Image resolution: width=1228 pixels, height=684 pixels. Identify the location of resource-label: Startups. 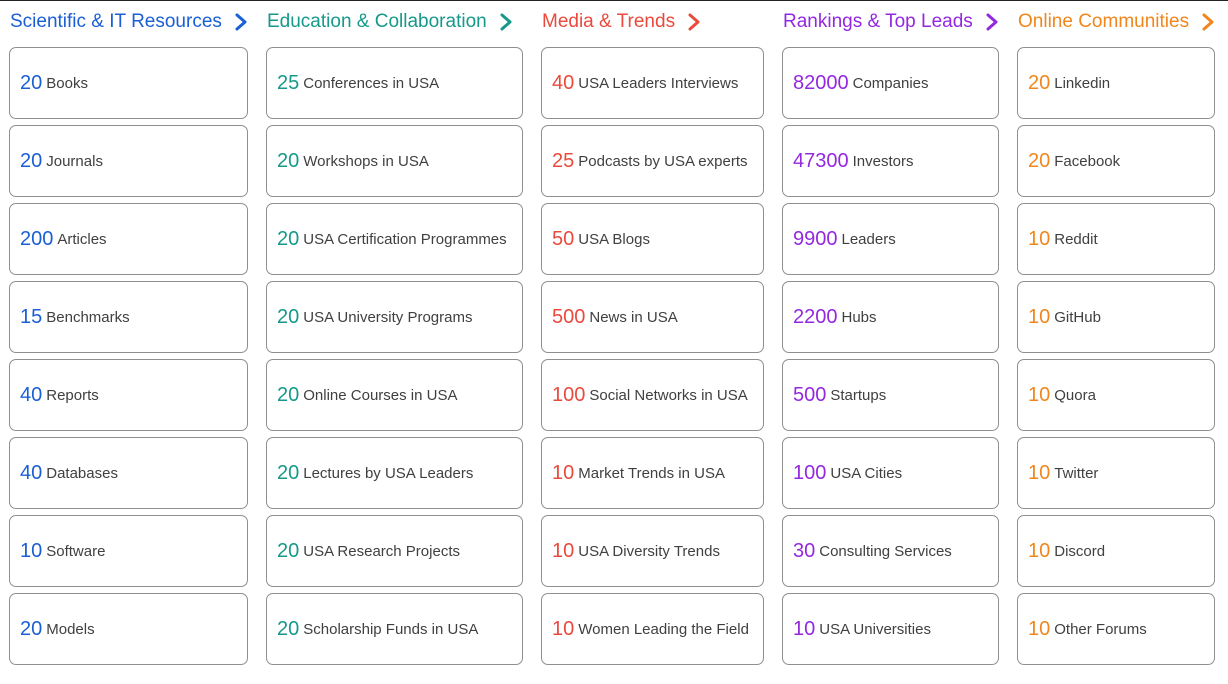
(858, 395).